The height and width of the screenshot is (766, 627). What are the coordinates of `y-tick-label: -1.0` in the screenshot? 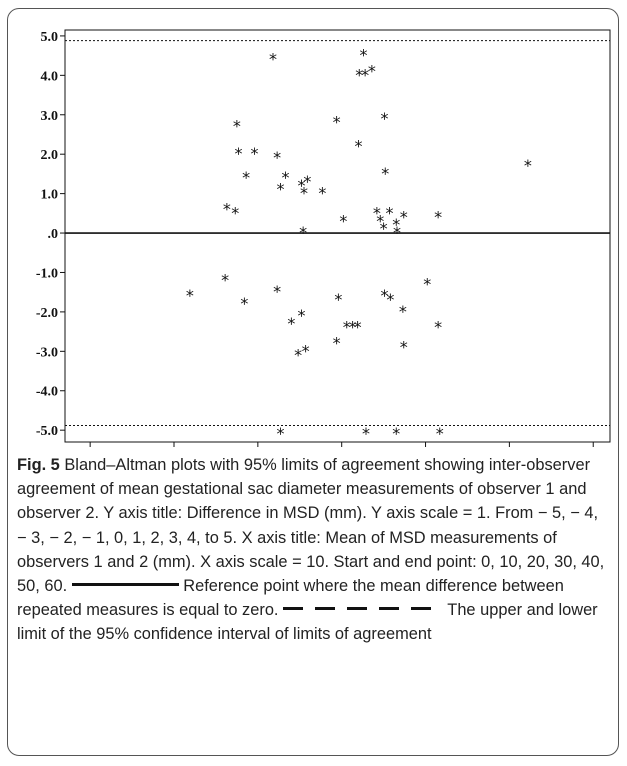 It's located at (47, 273).